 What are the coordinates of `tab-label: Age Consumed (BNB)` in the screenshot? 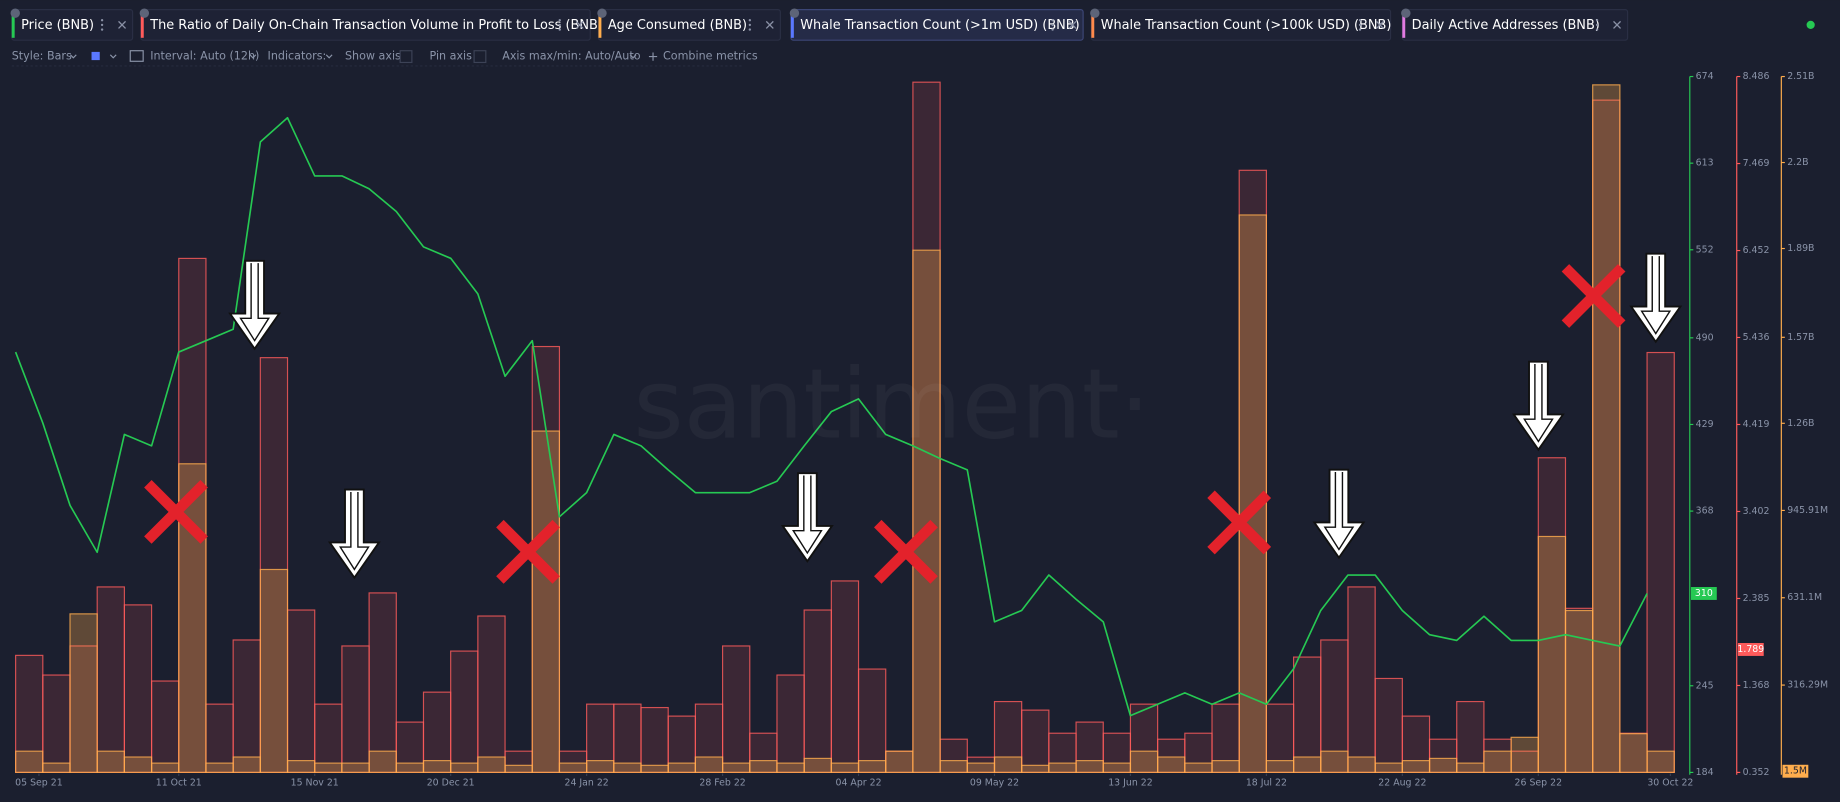 It's located at (677, 25).